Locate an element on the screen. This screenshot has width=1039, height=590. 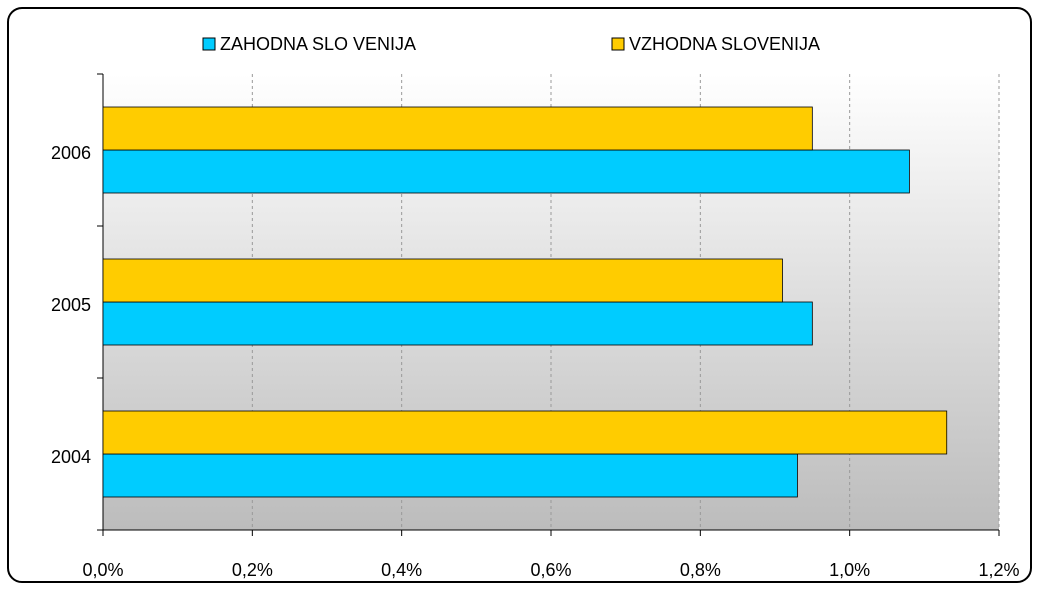
x-tick-label: 0,0% is located at coordinates (102, 570).